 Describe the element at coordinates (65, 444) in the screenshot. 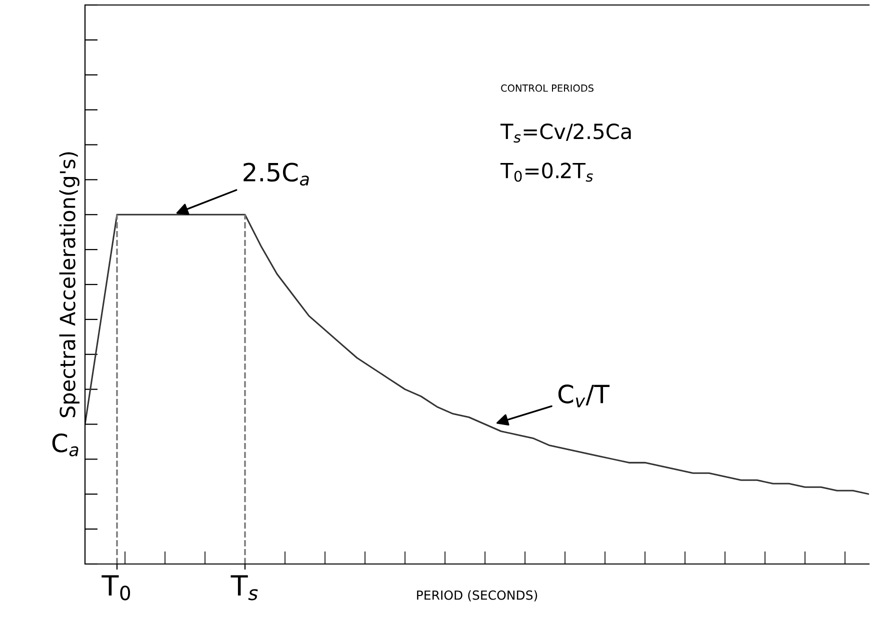

I see `text: C$_{a}$` at that location.